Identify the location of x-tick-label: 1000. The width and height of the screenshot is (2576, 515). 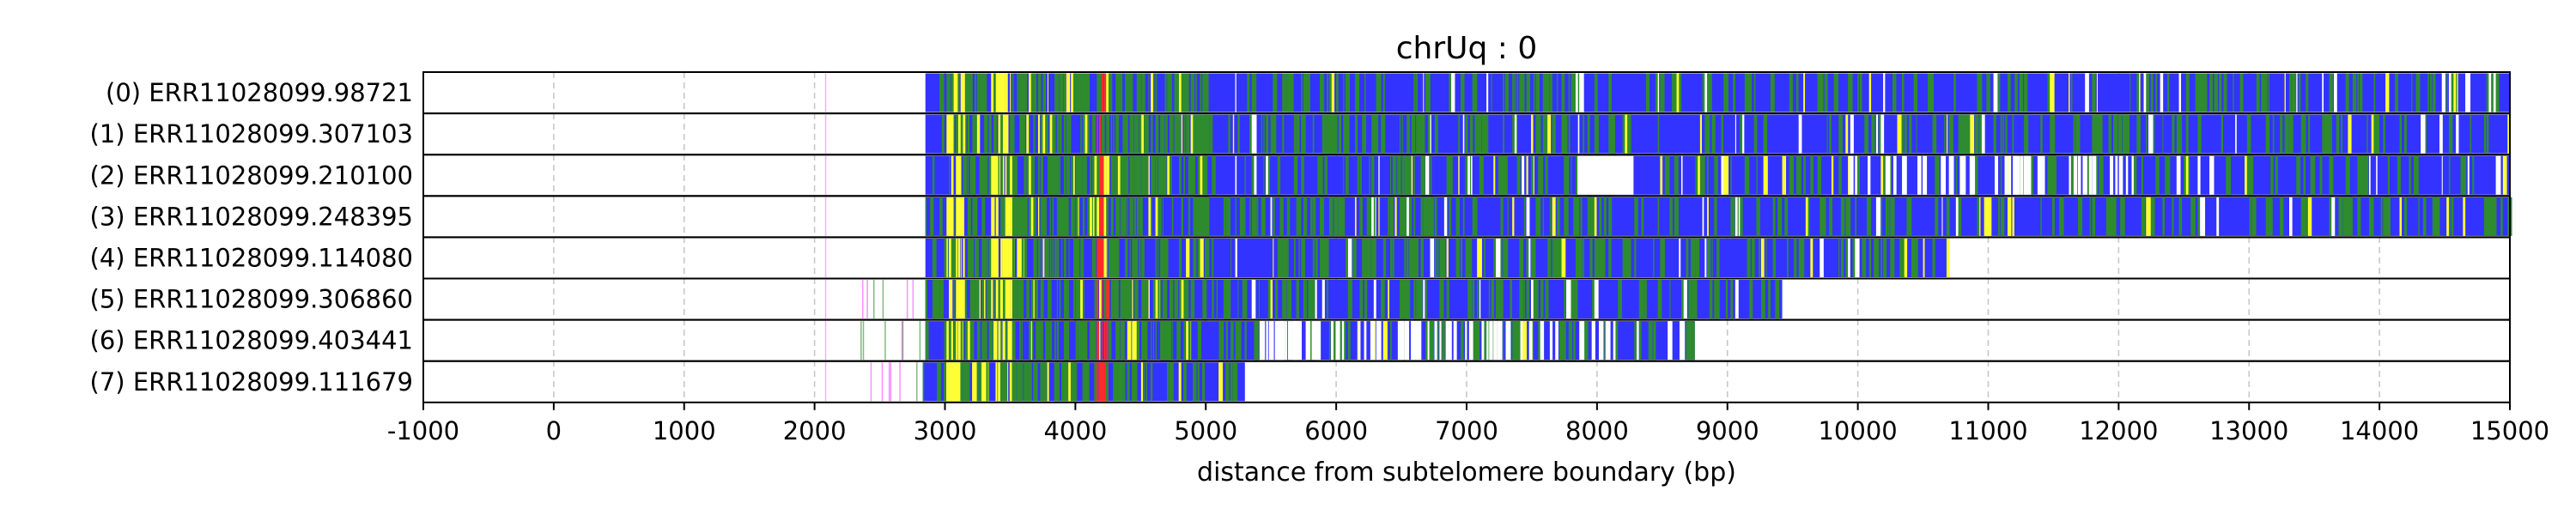
(684, 430).